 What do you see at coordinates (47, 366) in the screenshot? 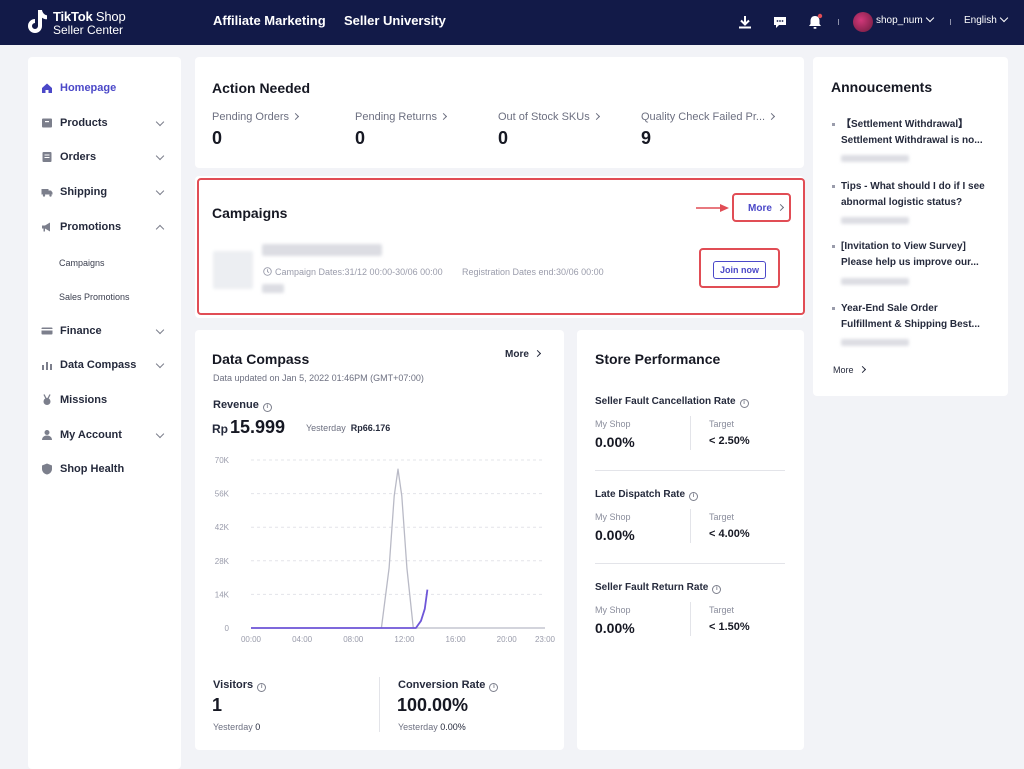
I see `chart-icon` at bounding box center [47, 366].